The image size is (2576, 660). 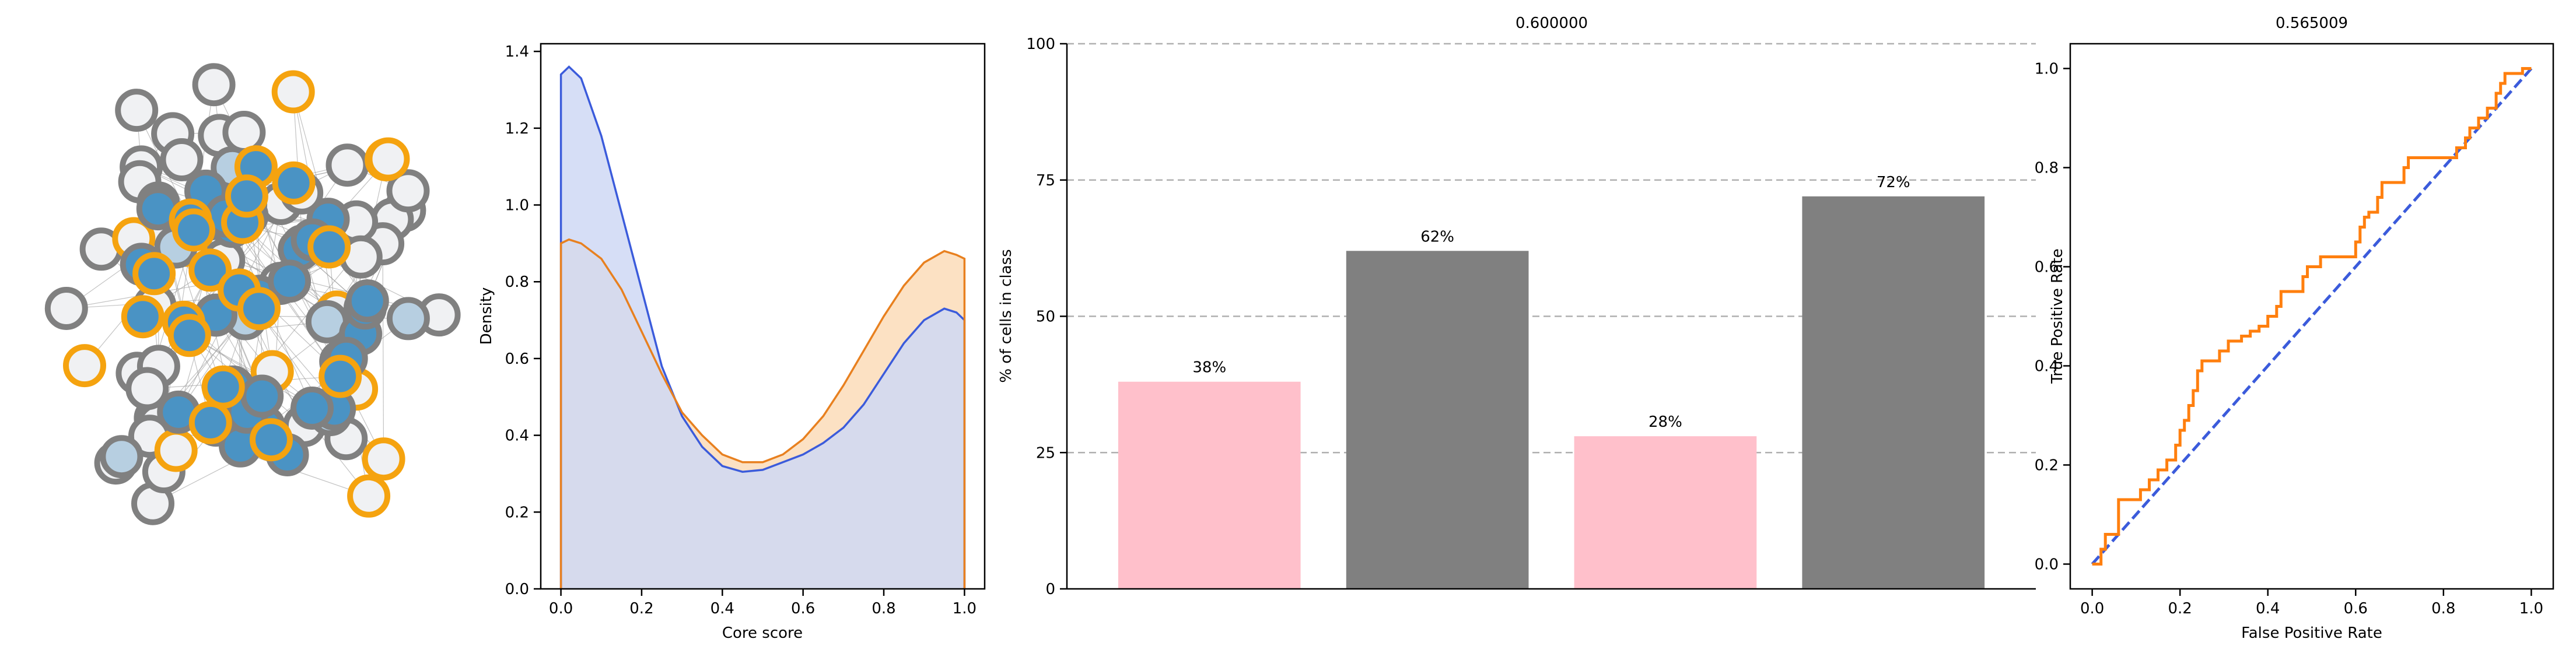 I want to click on network-graph, so click(x=252, y=294).